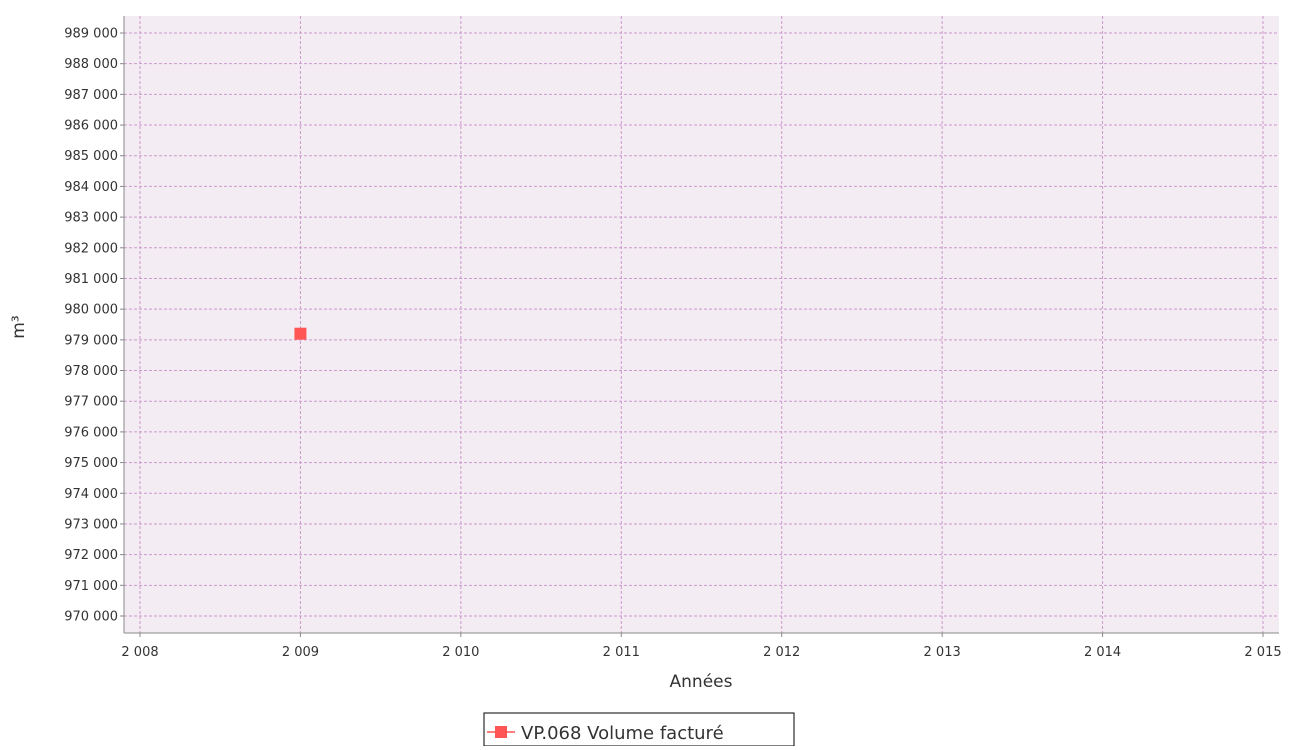  I want to click on x-tick-label: 2 014, so click(1102, 652).